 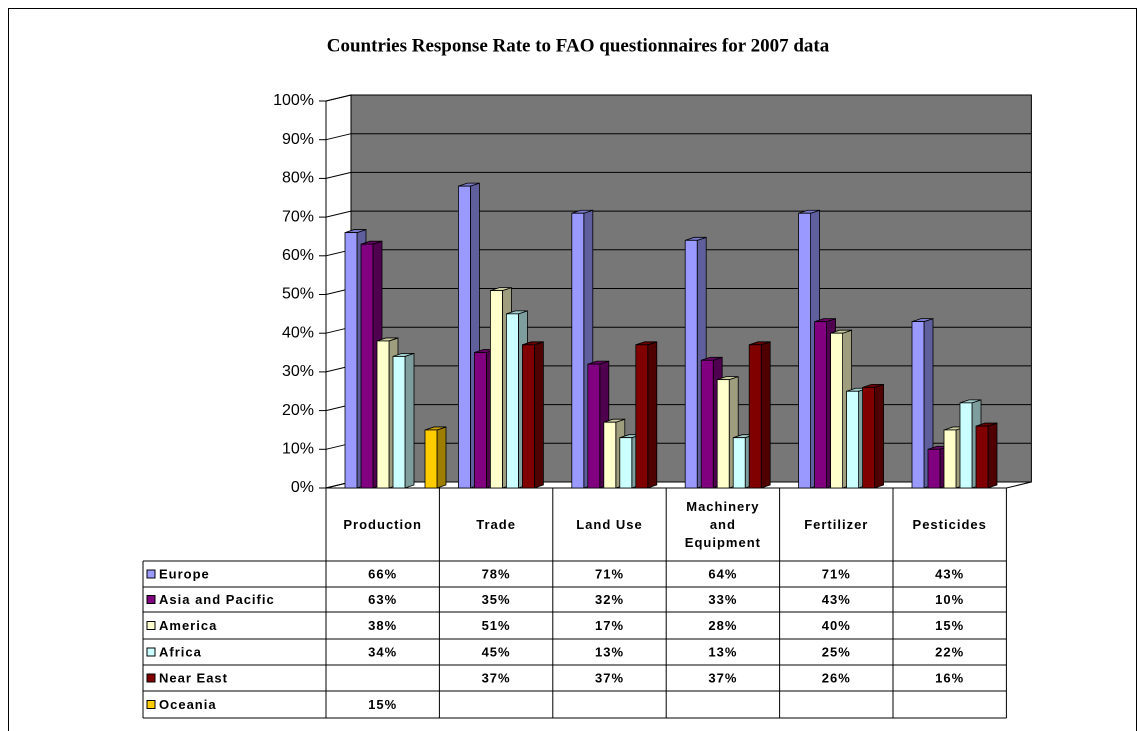 I want to click on data-label: 71%, so click(x=836, y=573).